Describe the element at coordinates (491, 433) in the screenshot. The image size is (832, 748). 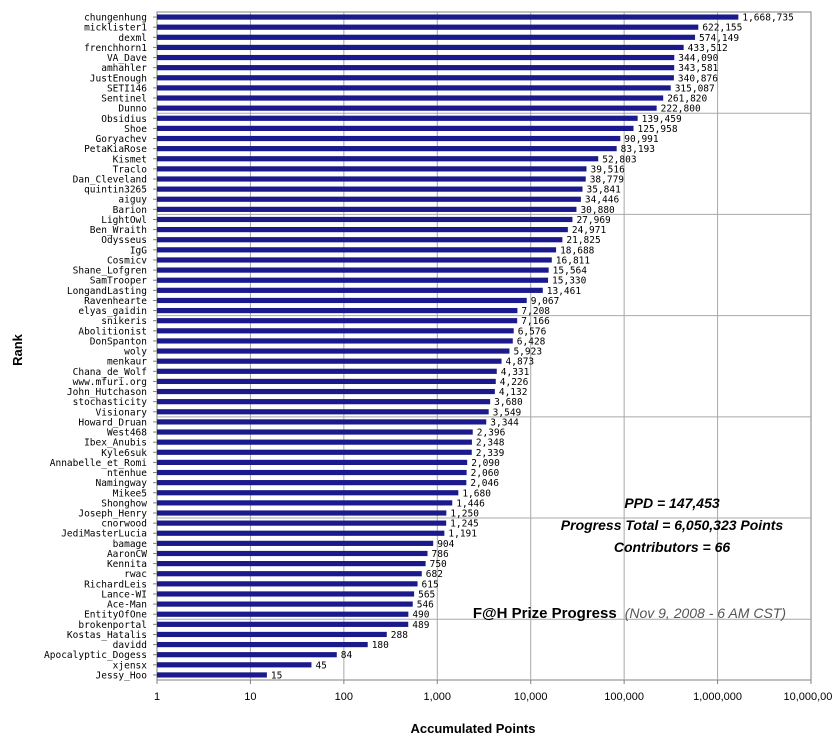
I see `value-label: 2,396` at that location.